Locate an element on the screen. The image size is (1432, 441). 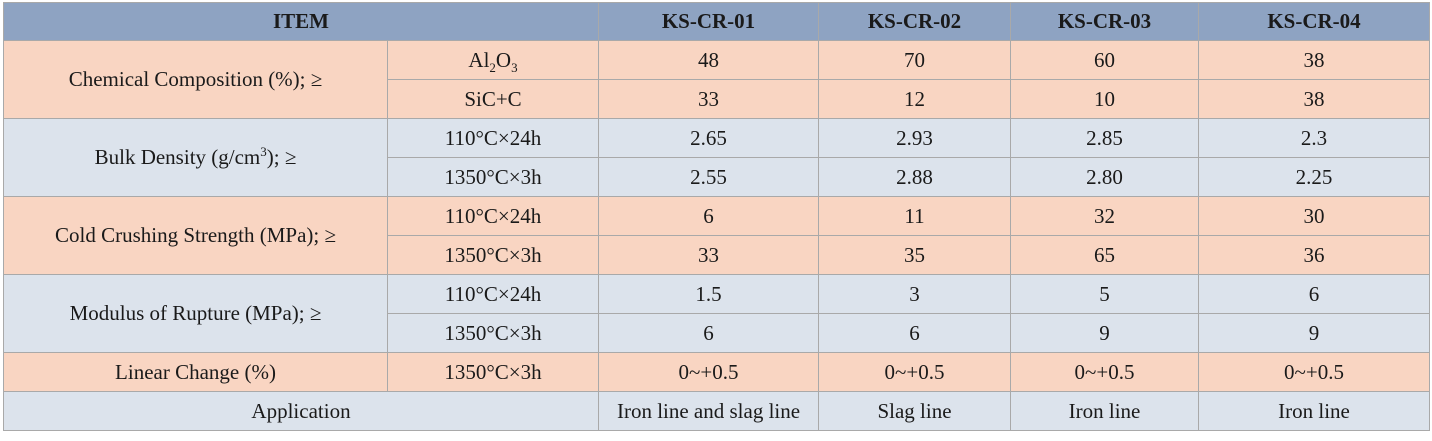
table-row: 1350°C×3h 2.55 2.88 2.80 2.25 is located at coordinates (717, 177).